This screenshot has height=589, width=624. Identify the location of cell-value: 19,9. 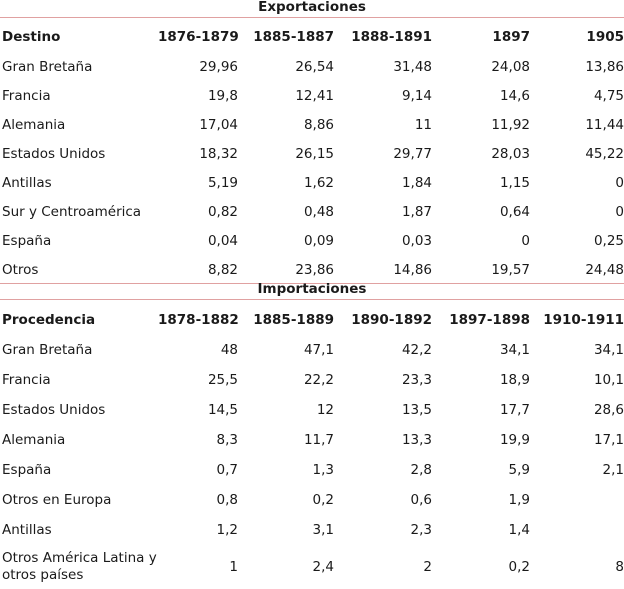
(514, 440).